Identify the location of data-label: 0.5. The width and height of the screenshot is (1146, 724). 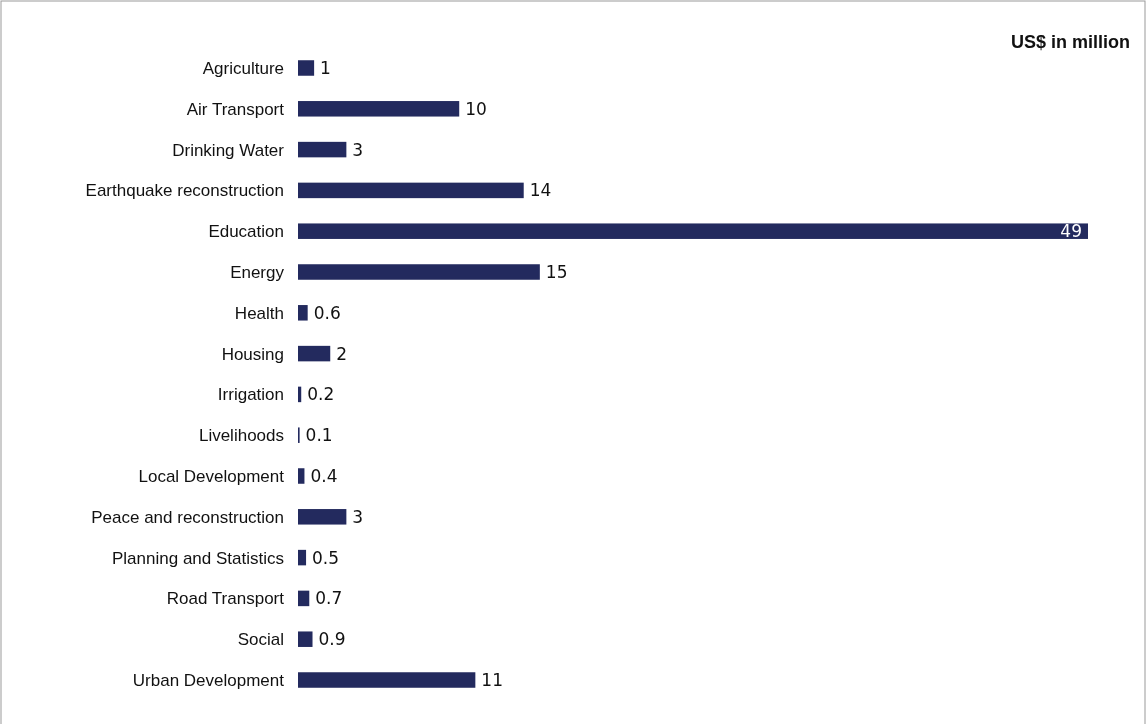
(326, 557).